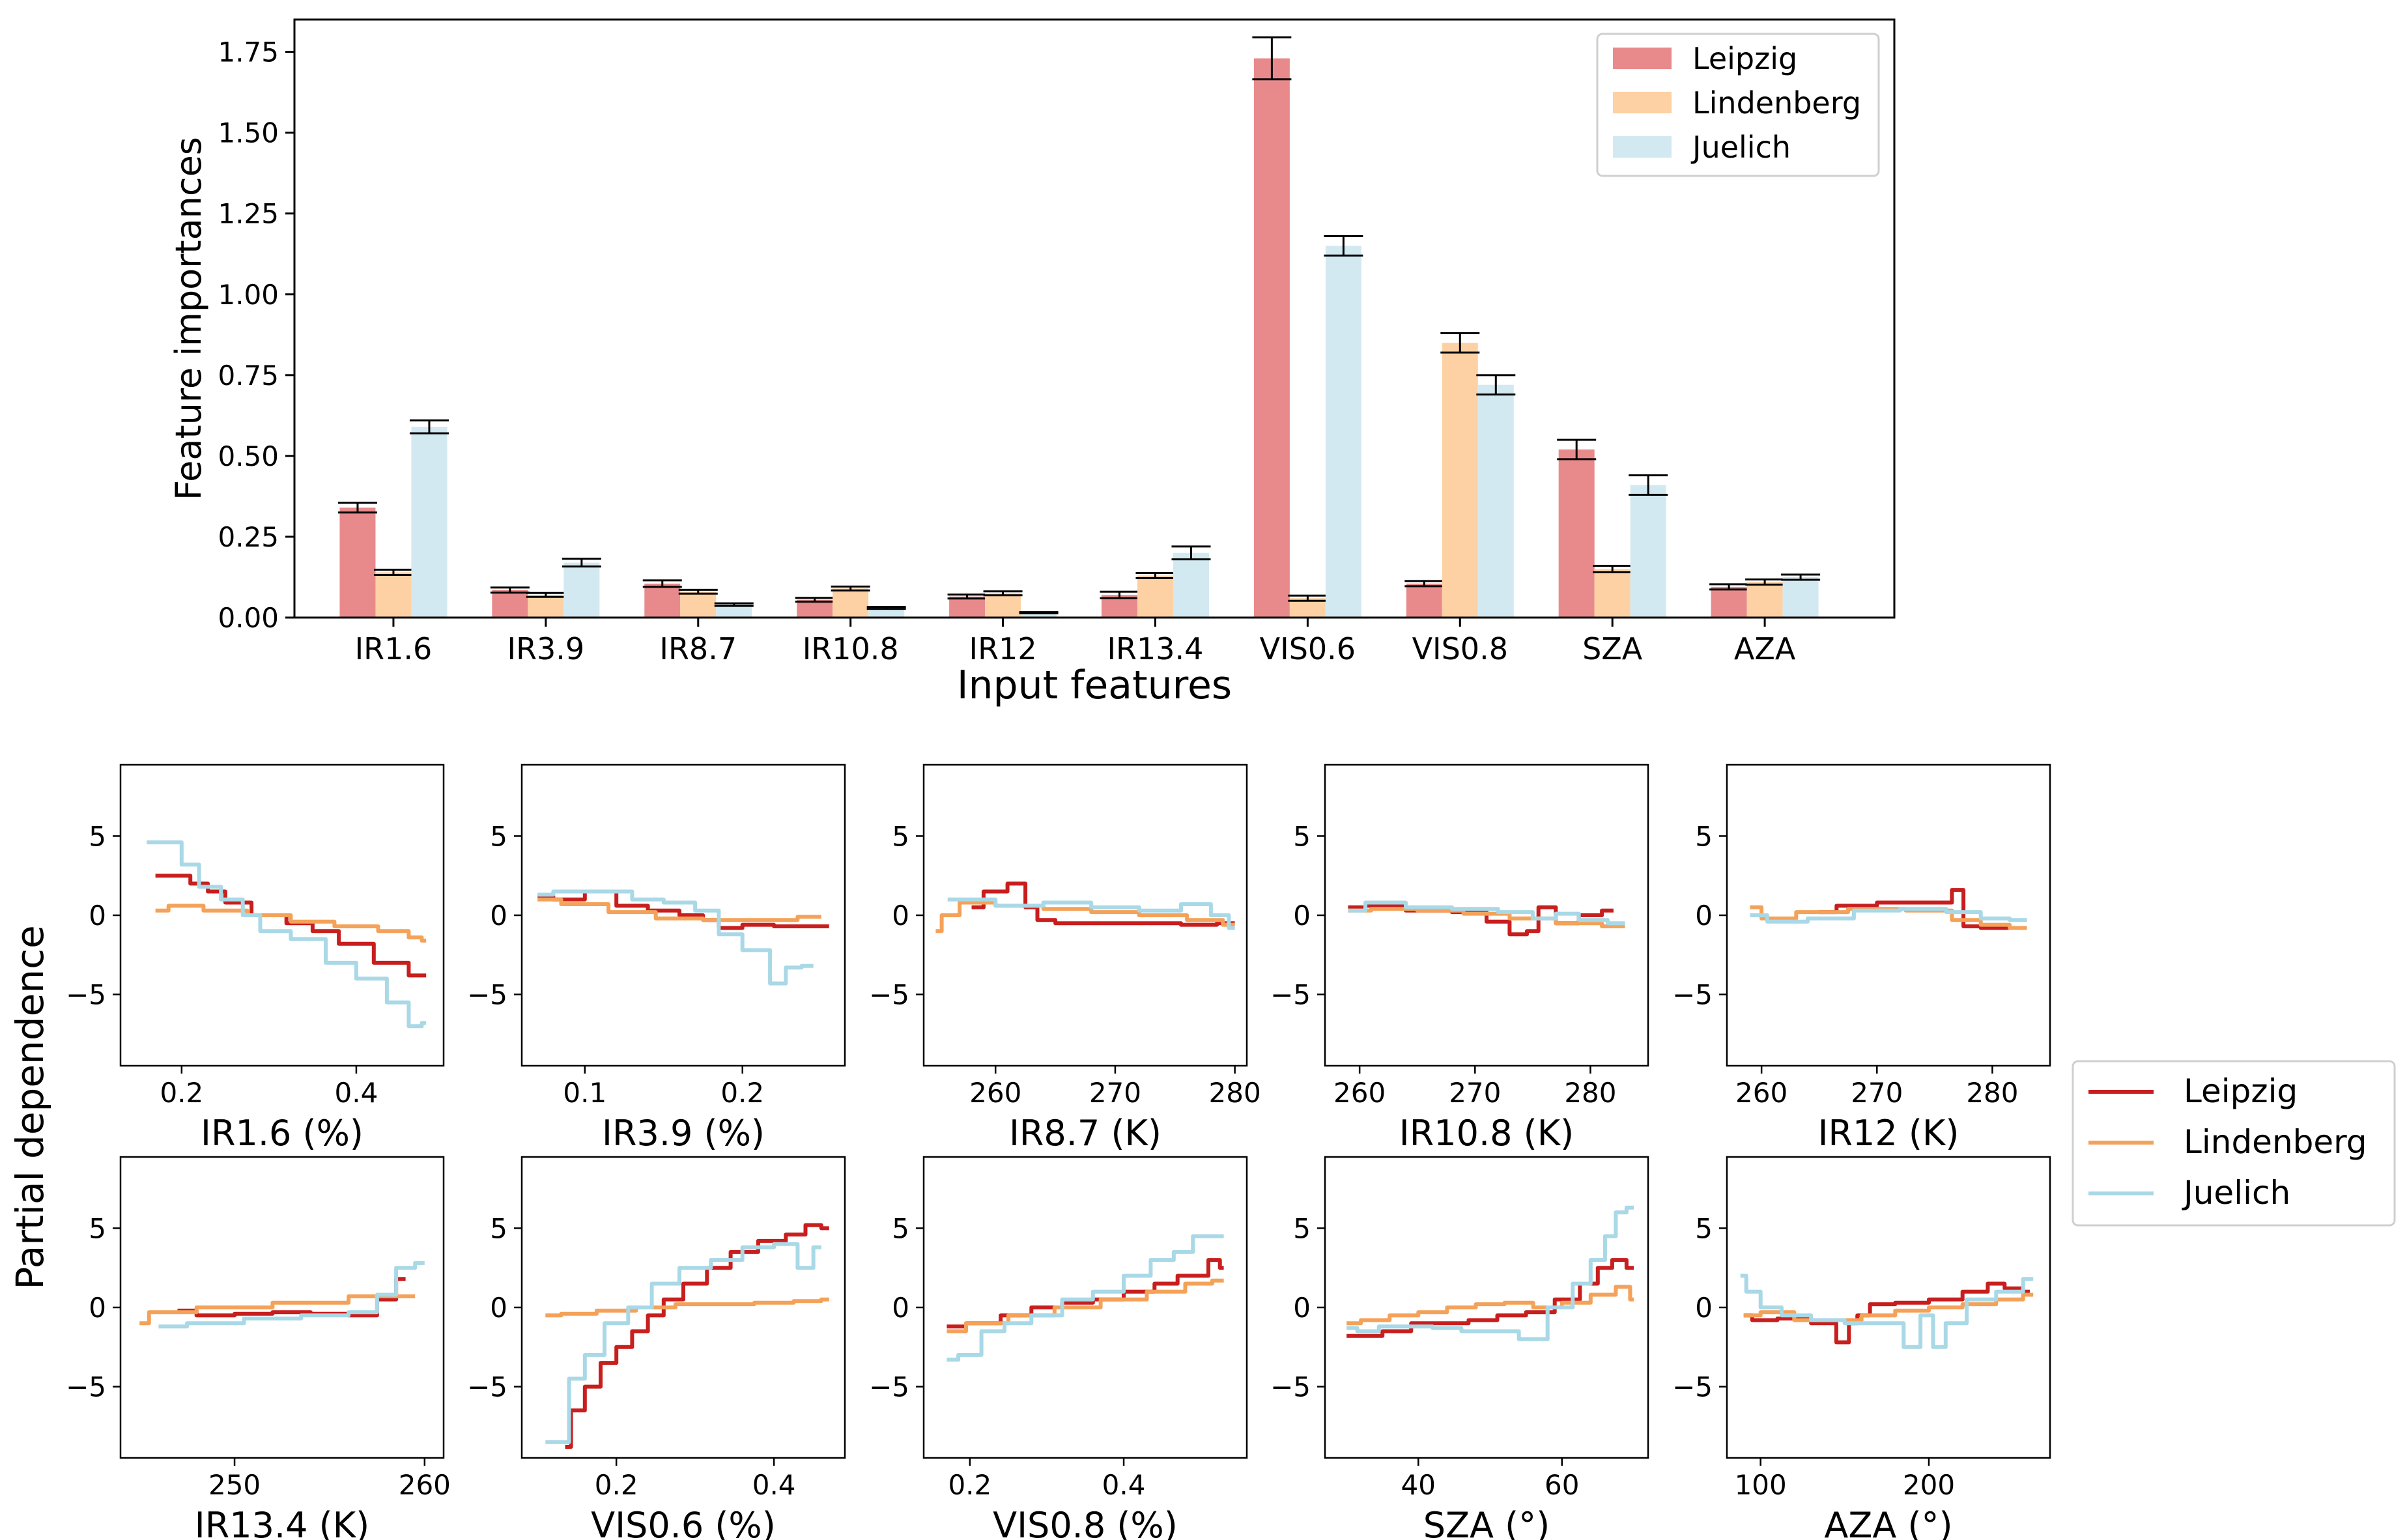  I want to click on pdp-x-axis-label: IR8.7 (K), so click(1085, 1133).